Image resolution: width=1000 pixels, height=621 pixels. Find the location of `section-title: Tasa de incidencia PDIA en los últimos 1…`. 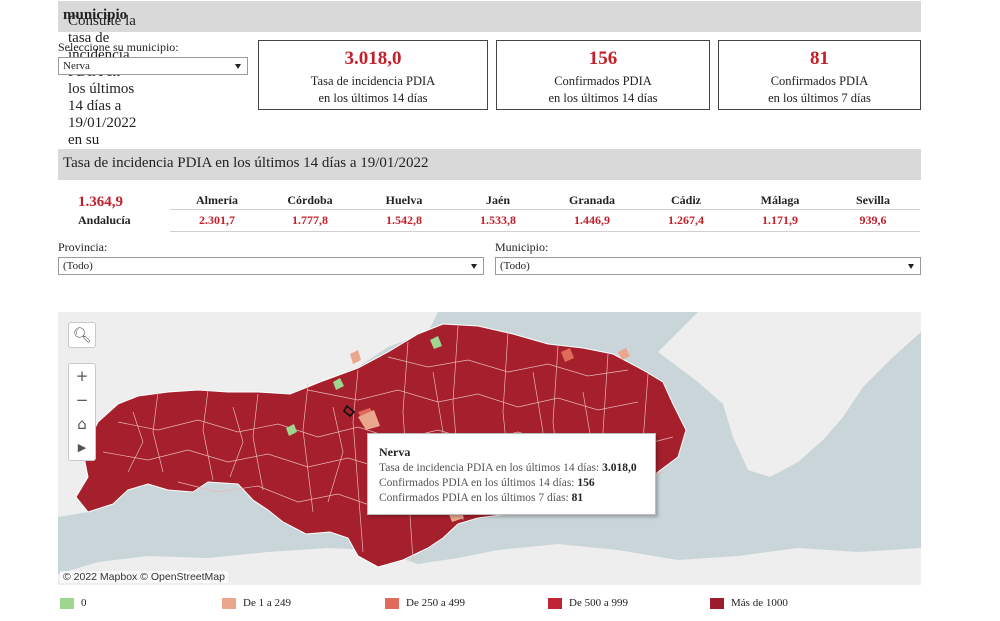

section-title: Tasa de incidencia PDIA en los últimos 1… is located at coordinates (246, 163).